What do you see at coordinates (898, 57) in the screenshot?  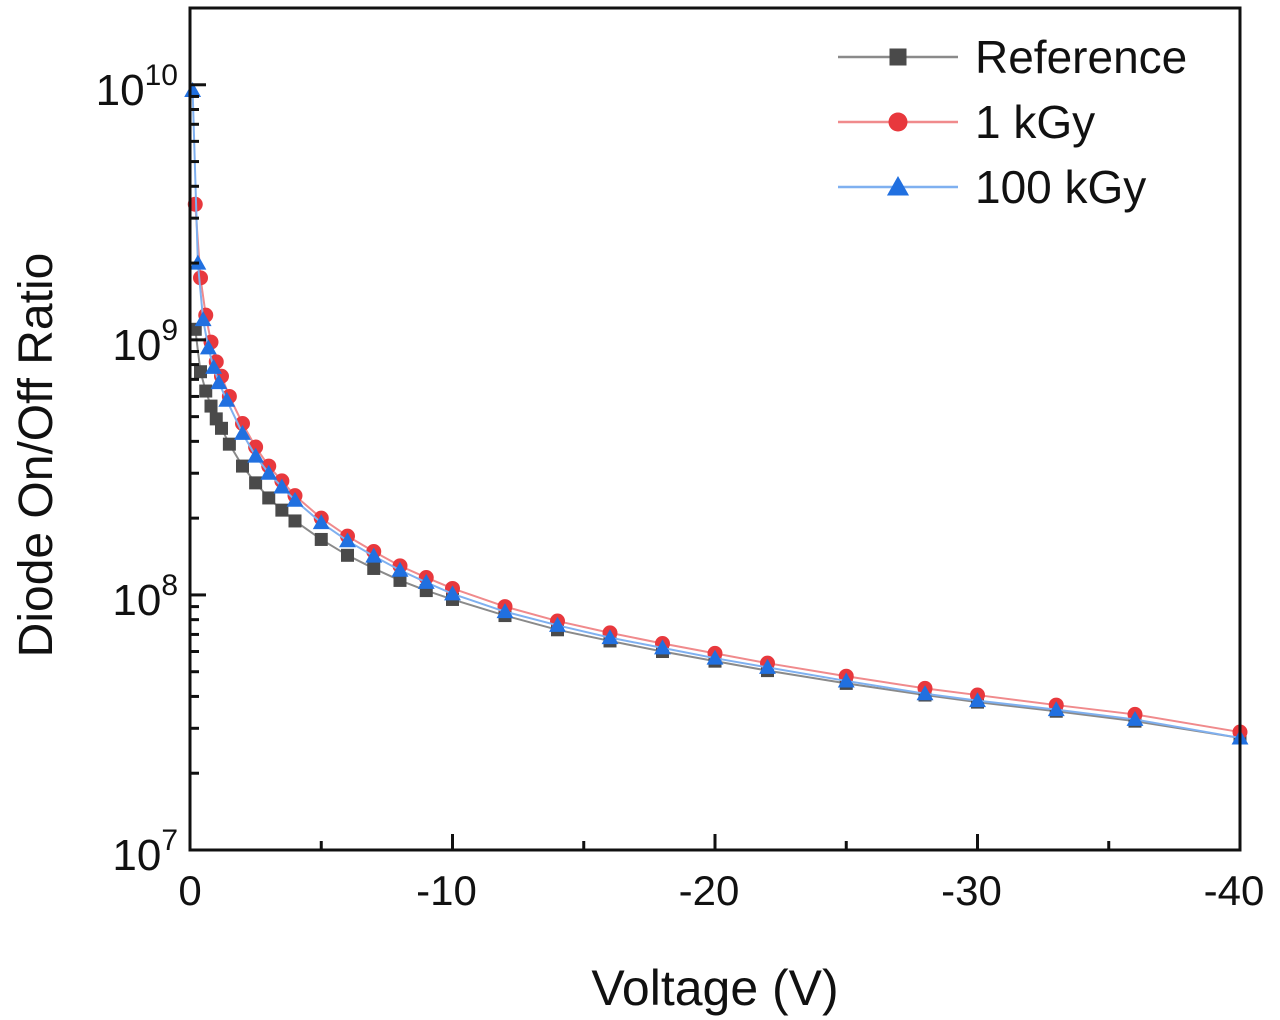 I see `legend-marker-square-icon` at bounding box center [898, 57].